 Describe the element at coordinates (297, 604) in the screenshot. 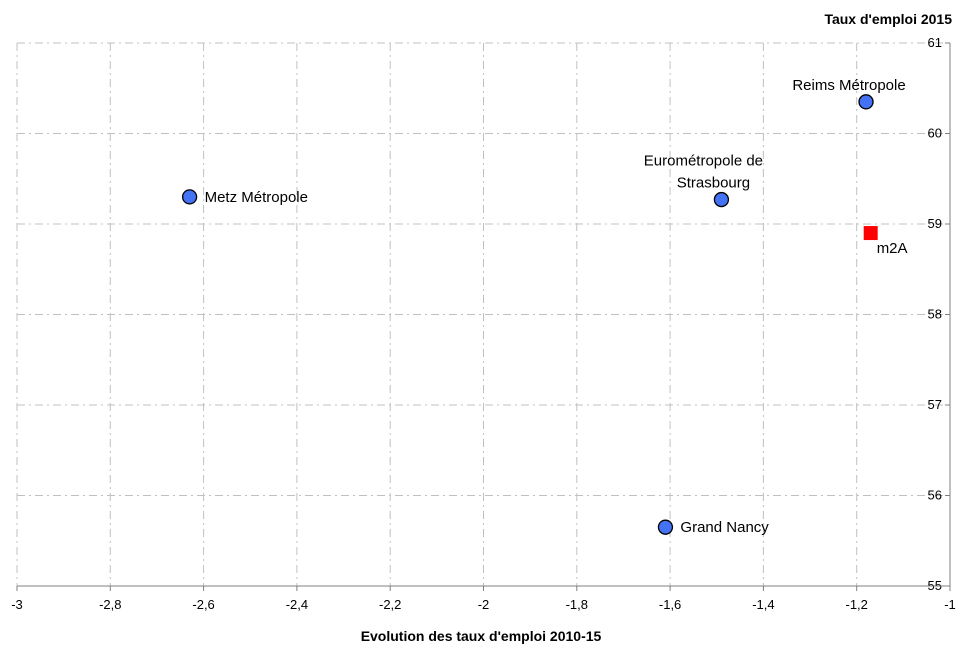

I see `x-tick-label: -2,4` at that location.